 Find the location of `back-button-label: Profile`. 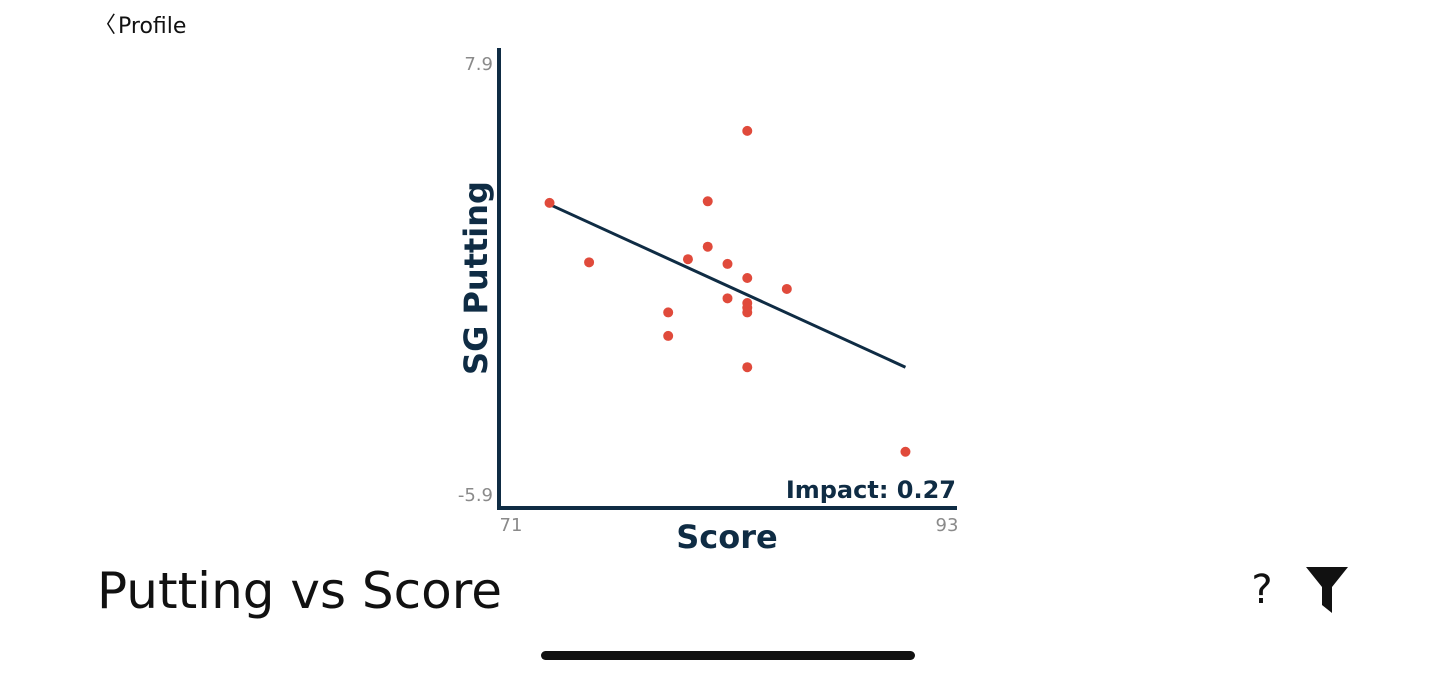

back-button-label: Profile is located at coordinates (152, 26).